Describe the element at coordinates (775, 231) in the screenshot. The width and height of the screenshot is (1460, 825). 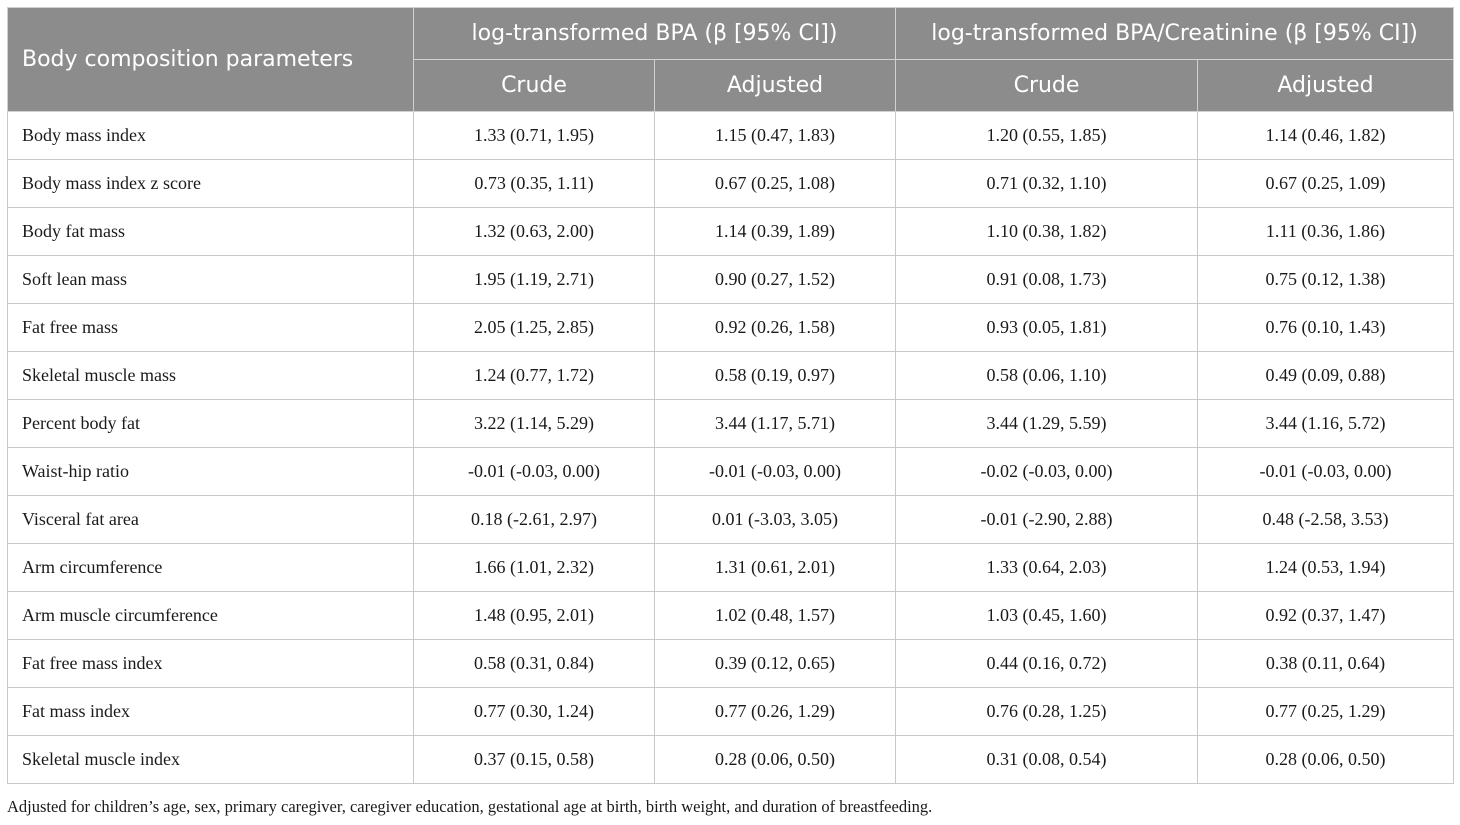
I see `value-cell: 1.14 (0.39, 1.89)` at that location.